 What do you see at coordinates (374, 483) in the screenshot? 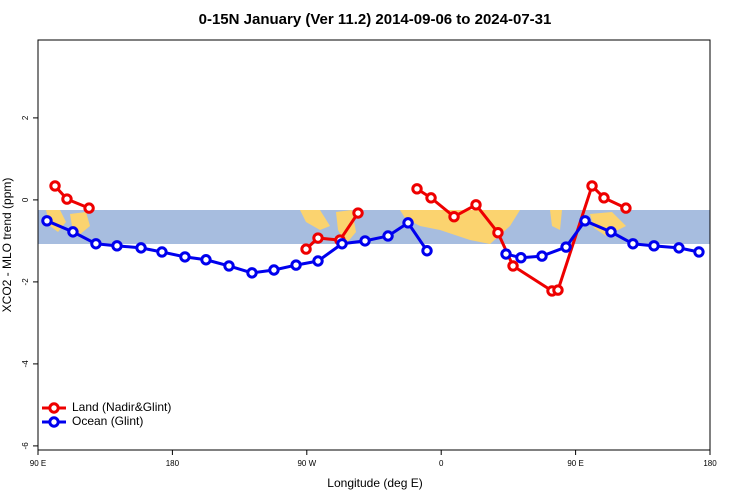
I see `x-axis-label: Longitude (deg E)` at bounding box center [374, 483].